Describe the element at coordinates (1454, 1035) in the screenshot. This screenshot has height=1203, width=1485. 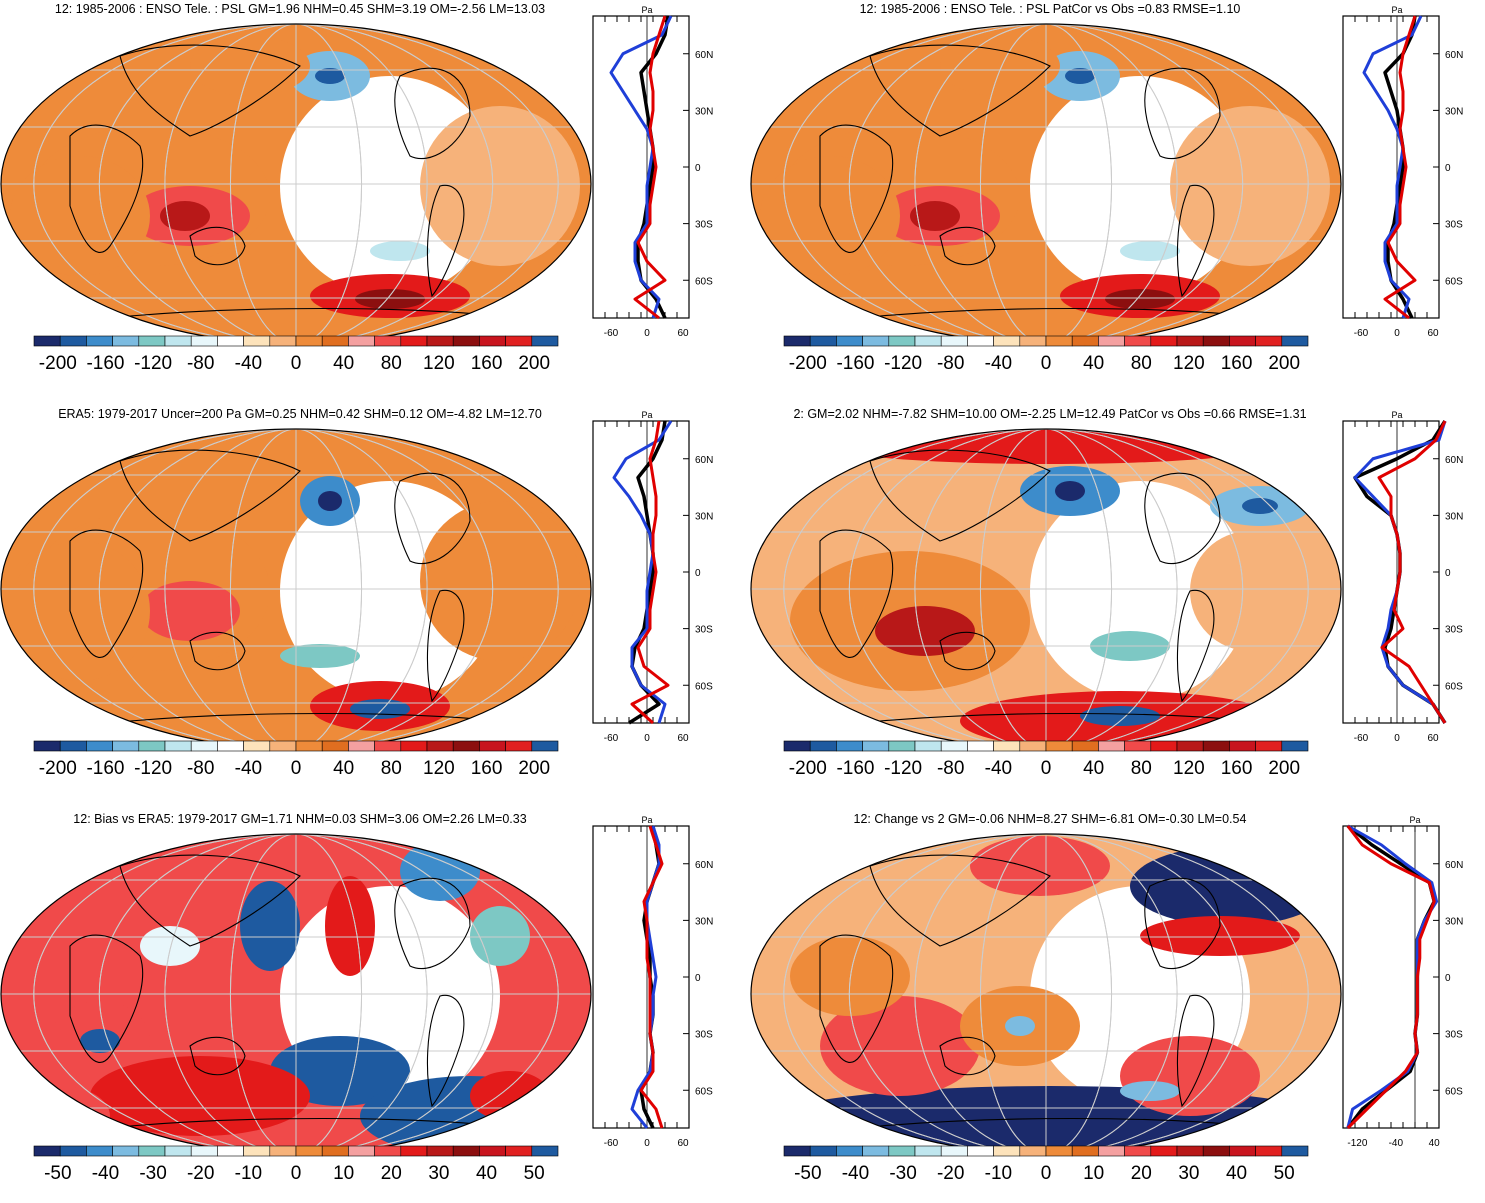
I see `latitude-label: 30S` at that location.